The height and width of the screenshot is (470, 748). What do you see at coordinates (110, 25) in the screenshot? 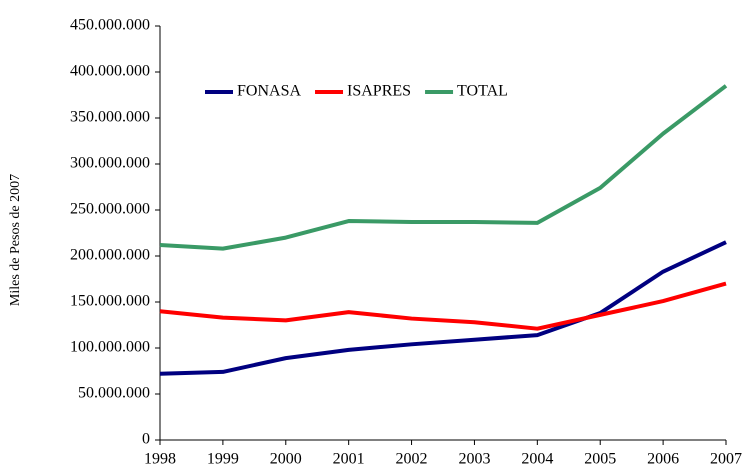
I see `y-tick-label: 450.000.000` at bounding box center [110, 25].